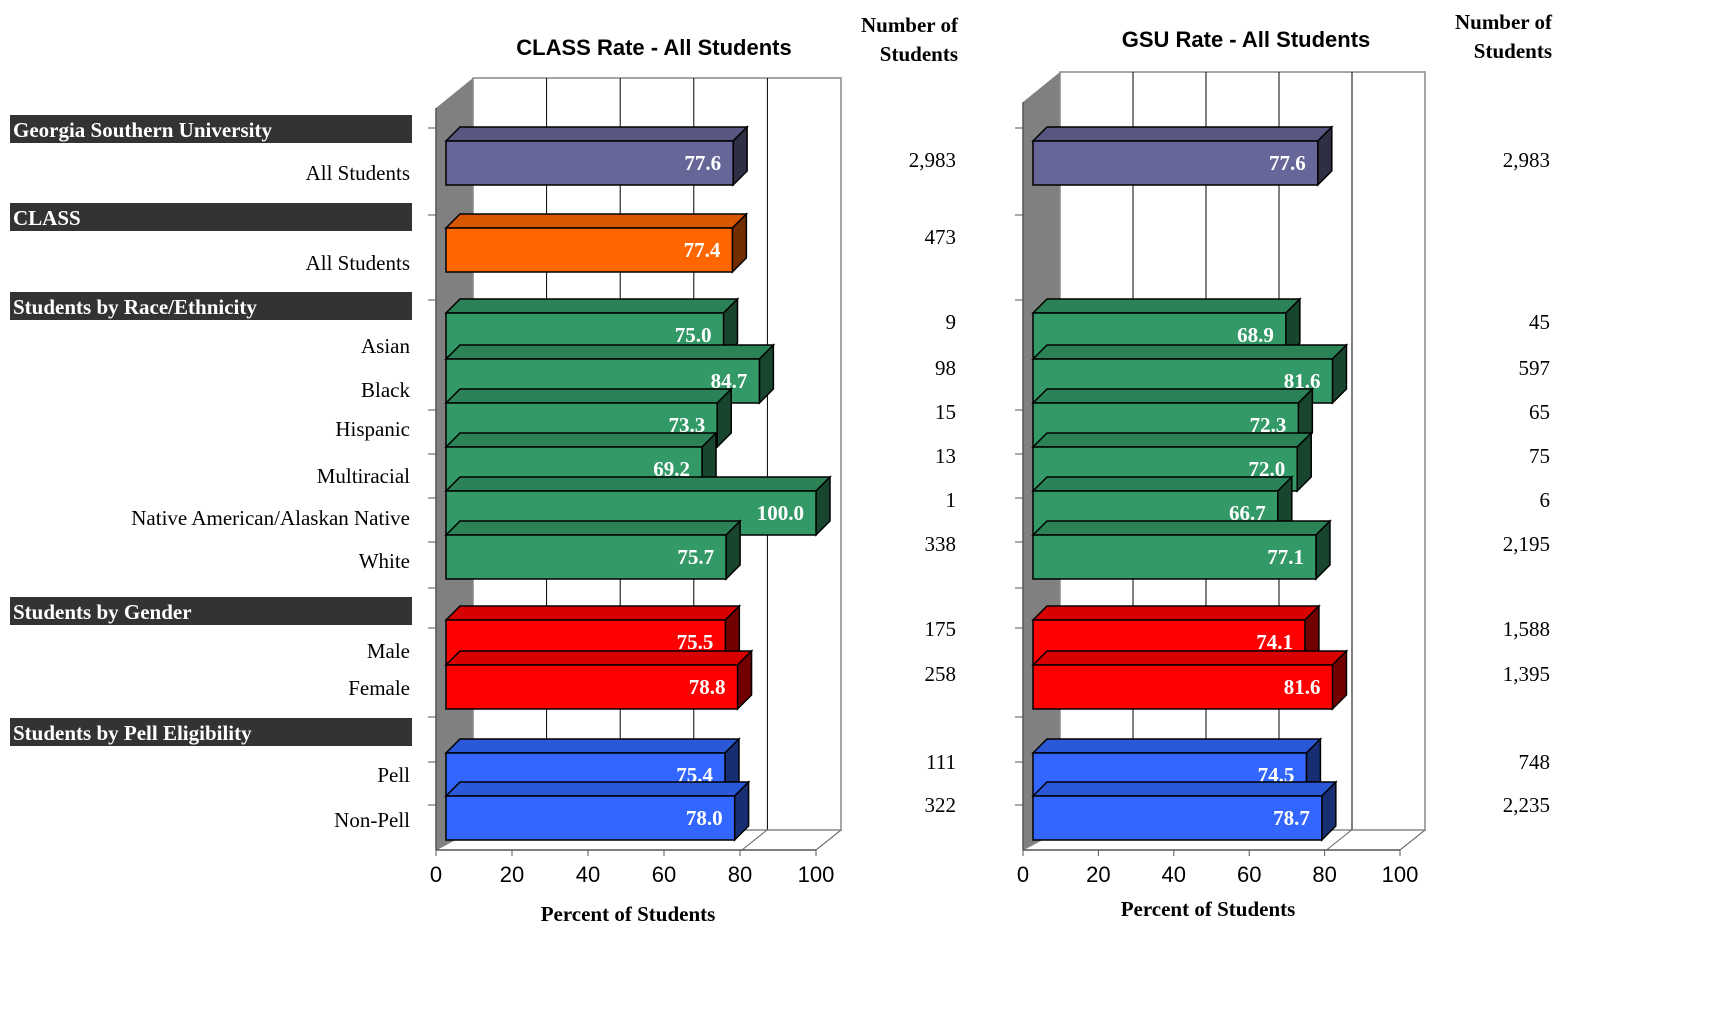  What do you see at coordinates (951, 500) in the screenshot?
I see `count-value: 1` at bounding box center [951, 500].